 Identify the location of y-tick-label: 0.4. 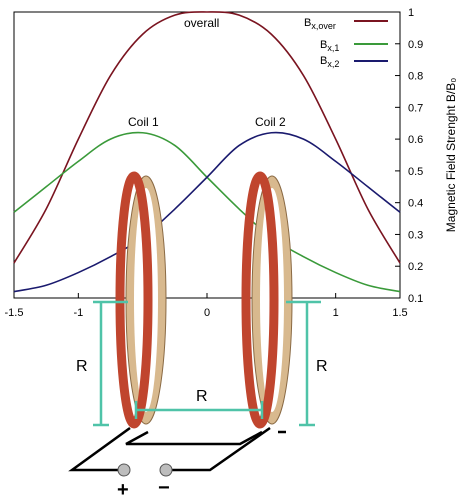
(415, 204).